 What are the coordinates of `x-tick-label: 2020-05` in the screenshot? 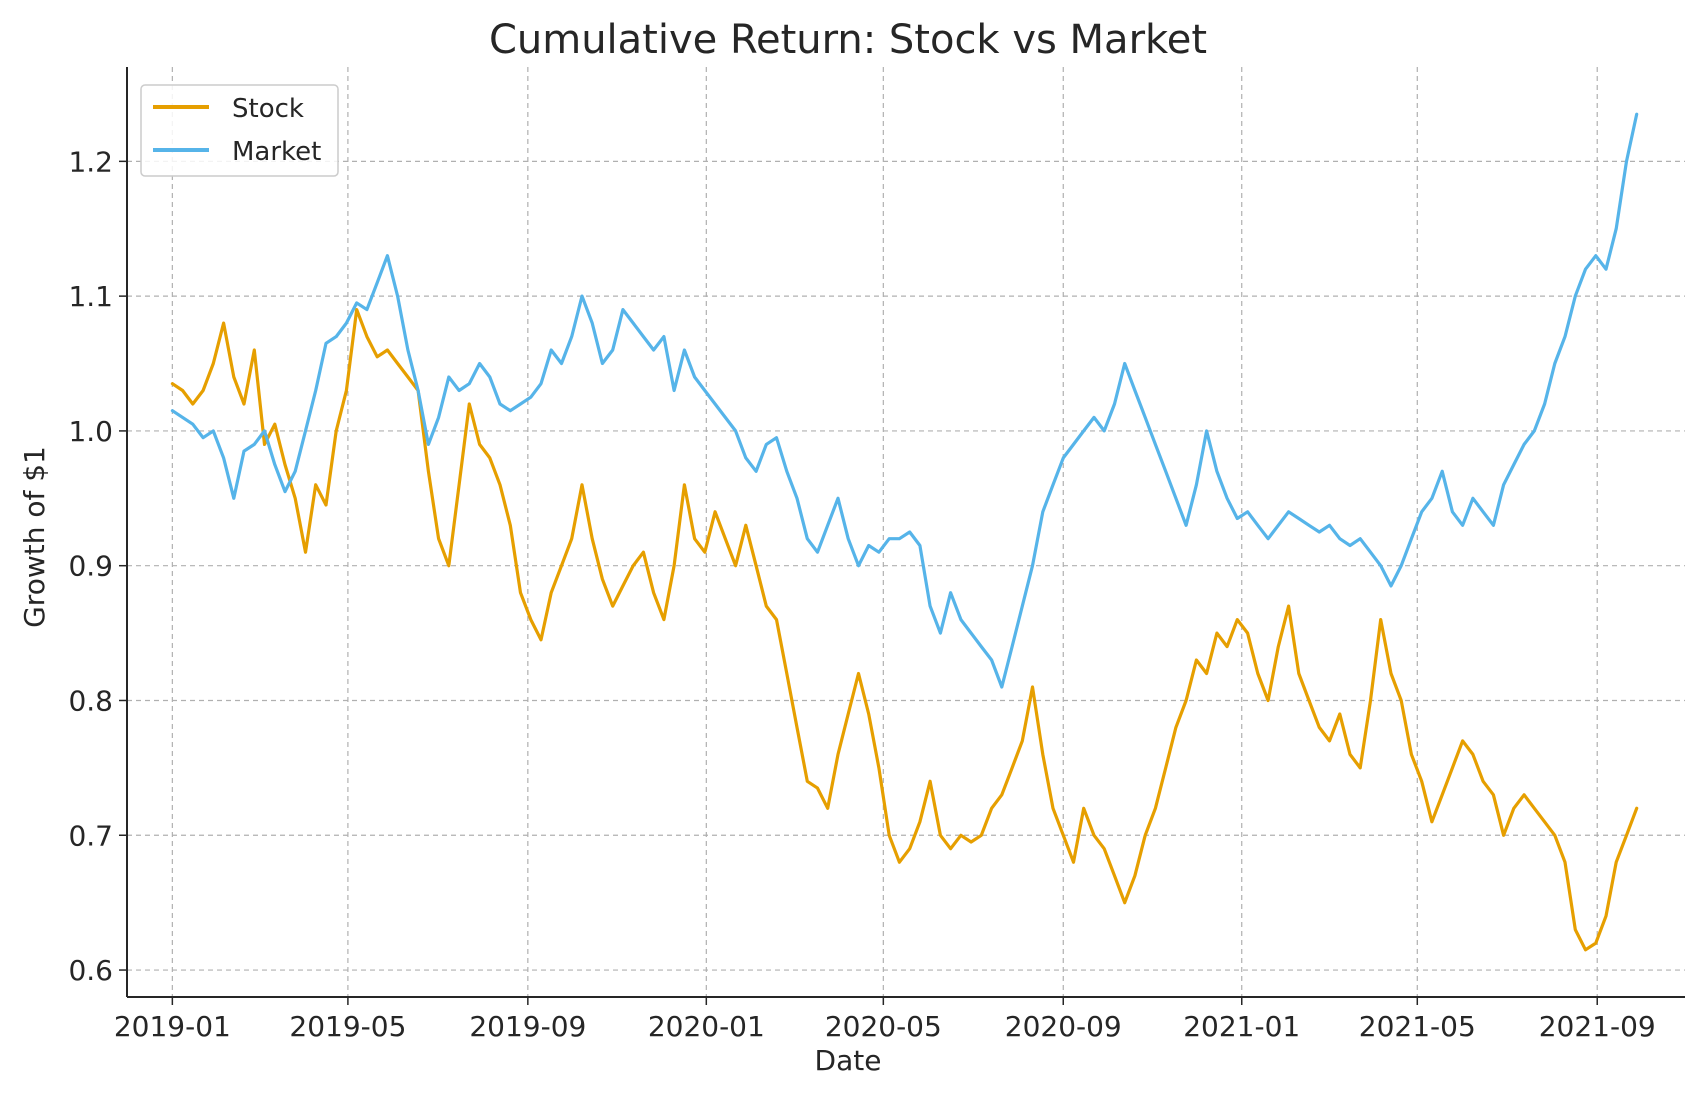 It's located at (883, 1026).